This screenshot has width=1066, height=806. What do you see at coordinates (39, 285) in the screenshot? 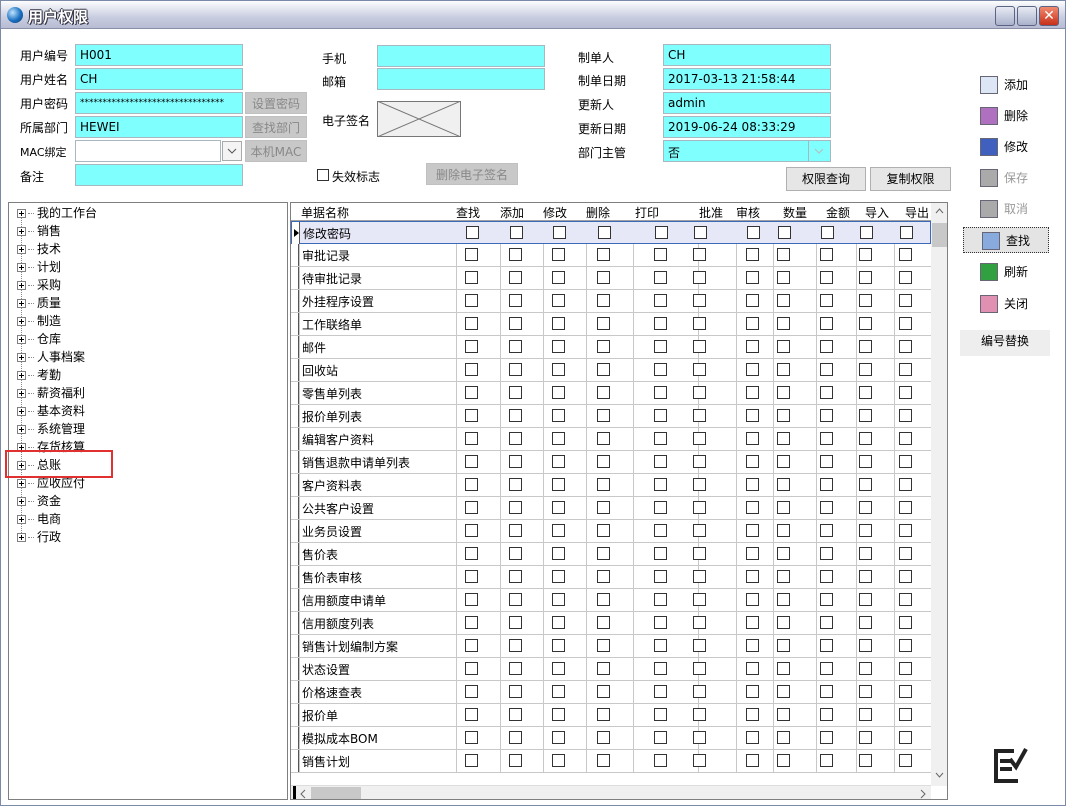
I see `tree-node: 采购` at bounding box center [39, 285].